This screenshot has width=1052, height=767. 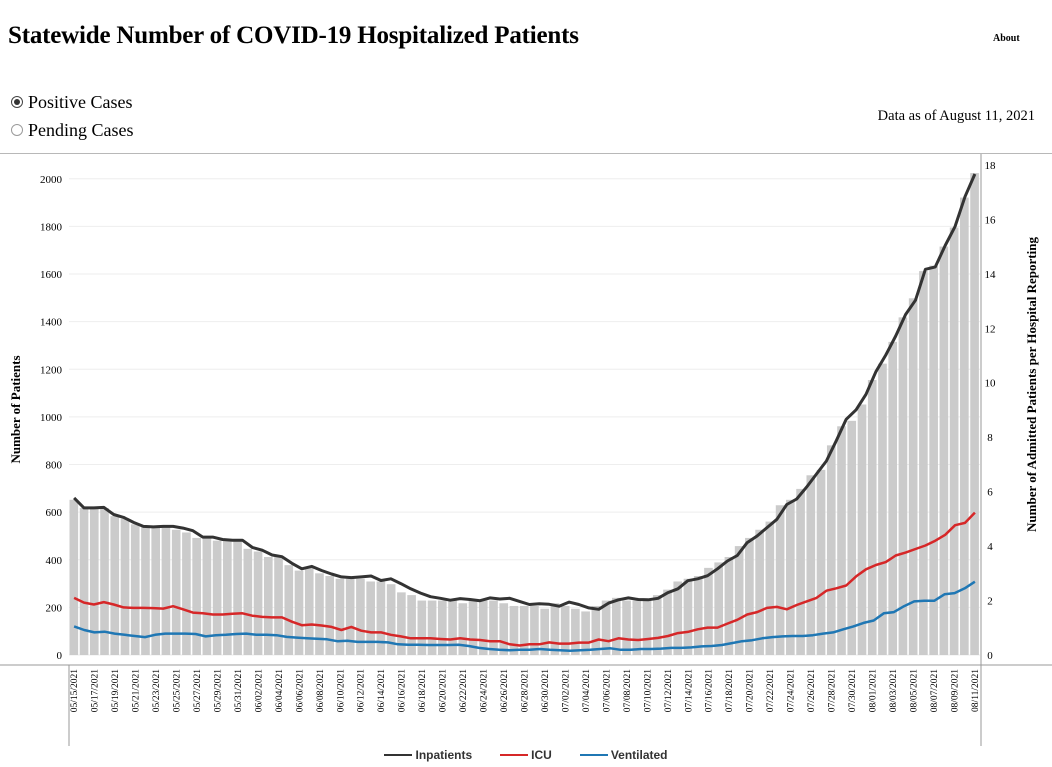 What do you see at coordinates (54, 513) in the screenshot?
I see `y-tick-label: 600` at bounding box center [54, 513].